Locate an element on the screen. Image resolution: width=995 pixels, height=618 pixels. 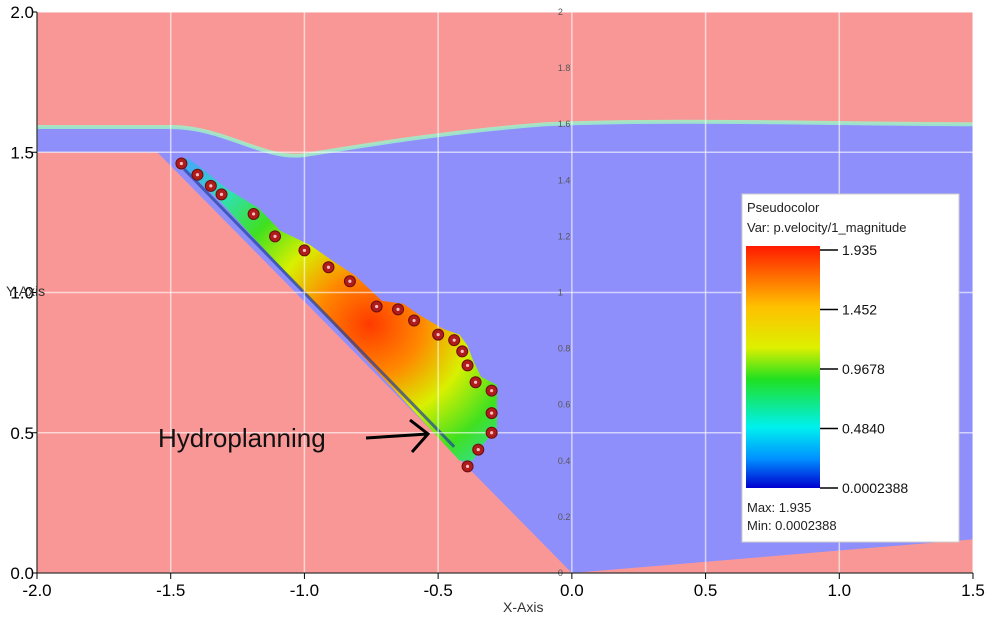
y-tick-label: 1.5 is located at coordinates (22, 152).